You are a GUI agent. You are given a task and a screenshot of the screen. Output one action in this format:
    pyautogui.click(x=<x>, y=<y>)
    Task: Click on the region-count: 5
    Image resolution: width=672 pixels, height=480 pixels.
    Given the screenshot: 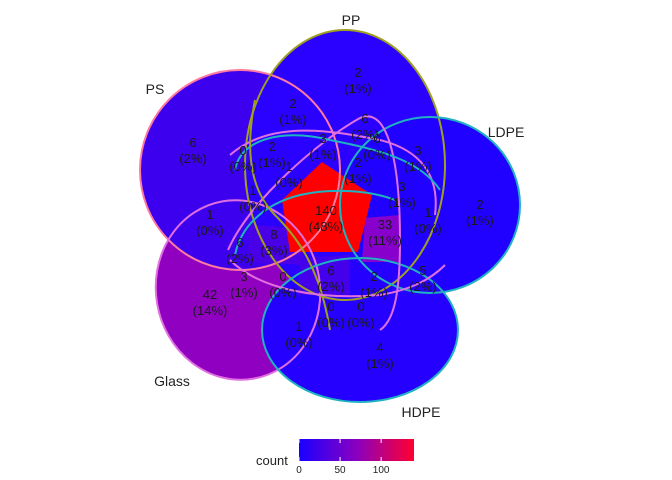 What is the action you would take?
    pyautogui.click(x=422, y=270)
    